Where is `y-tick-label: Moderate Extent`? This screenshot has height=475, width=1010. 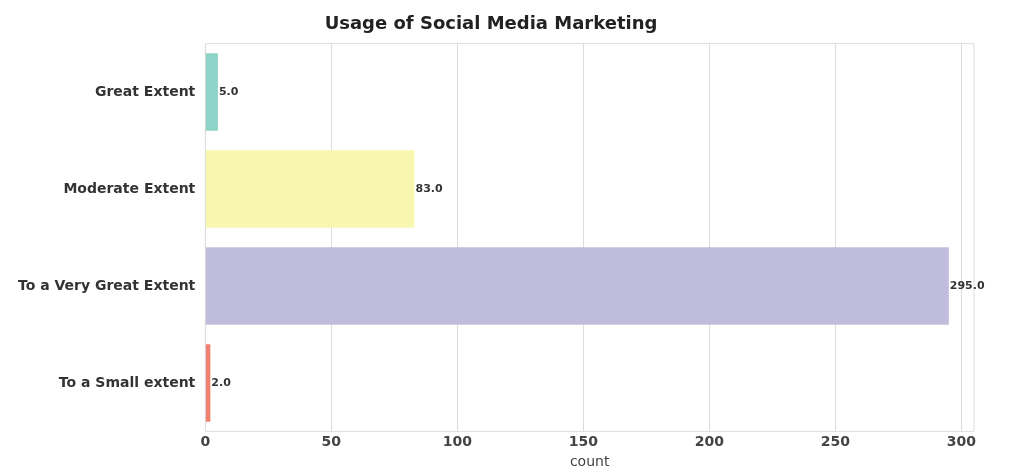
y-tick-label: Moderate Extent is located at coordinates (129, 187).